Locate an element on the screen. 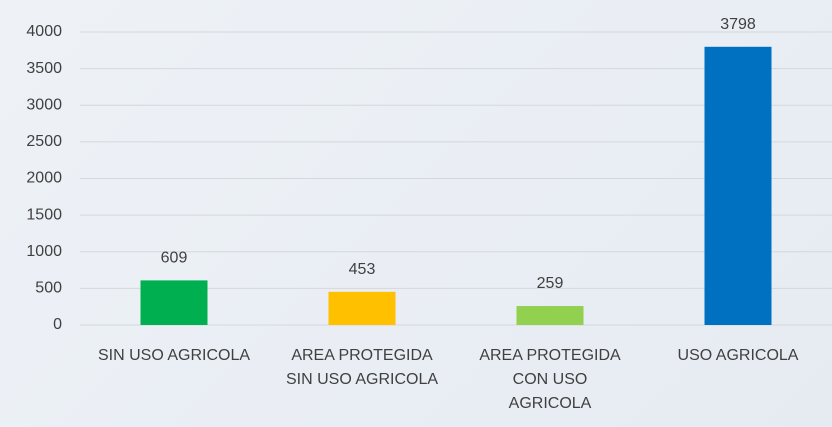 Image resolution: width=832 pixels, height=427 pixels. y-tick-label: 4000 is located at coordinates (44, 31).